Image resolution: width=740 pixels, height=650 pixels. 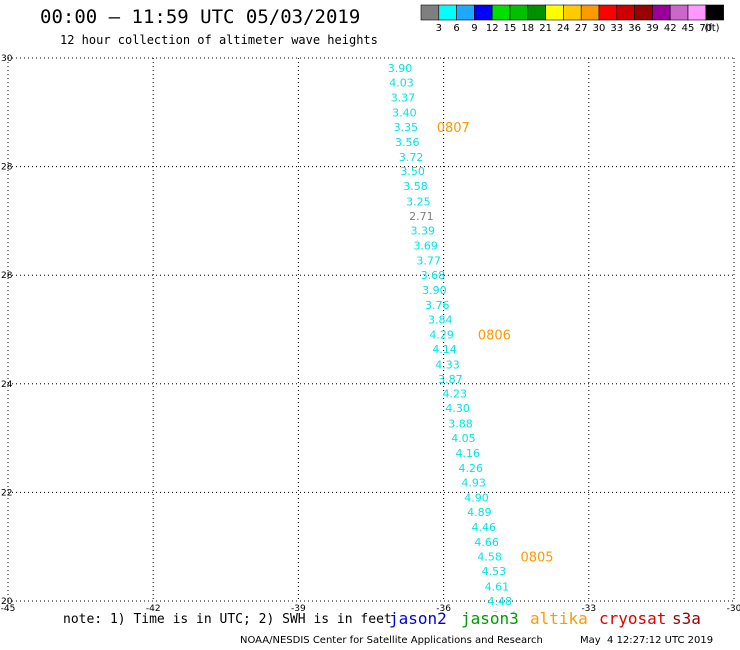 What do you see at coordinates (6, 493) in the screenshot?
I see `y-tick-label: 22` at bounding box center [6, 493].